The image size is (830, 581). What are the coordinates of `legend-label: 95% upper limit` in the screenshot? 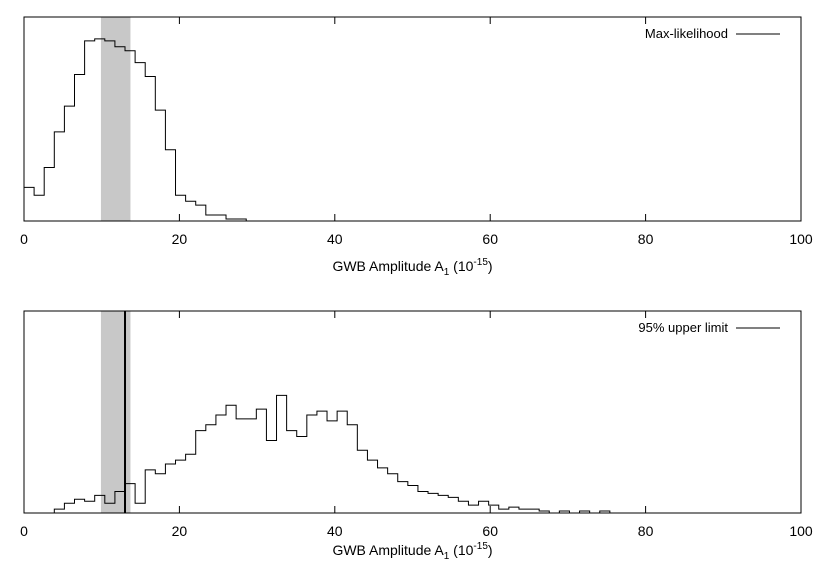 It's located at (683, 327).